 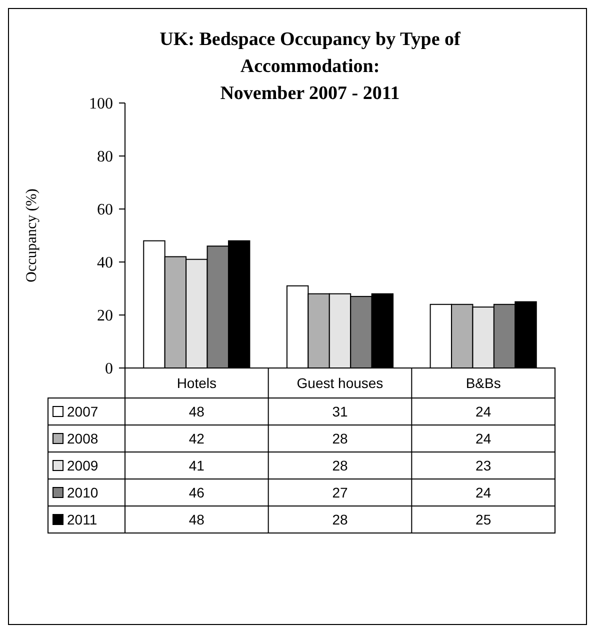 What do you see at coordinates (340, 382) in the screenshot?
I see `x-tick-label: Guest houses` at bounding box center [340, 382].